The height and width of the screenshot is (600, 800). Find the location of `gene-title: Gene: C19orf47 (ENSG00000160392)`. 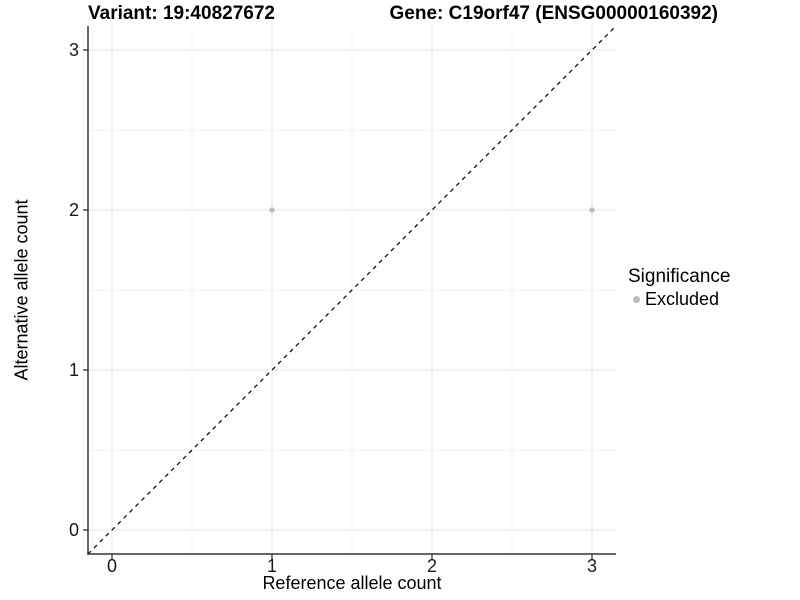

gene-title: Gene: C19orf47 (ENSG00000160392) is located at coordinates (553, 13).